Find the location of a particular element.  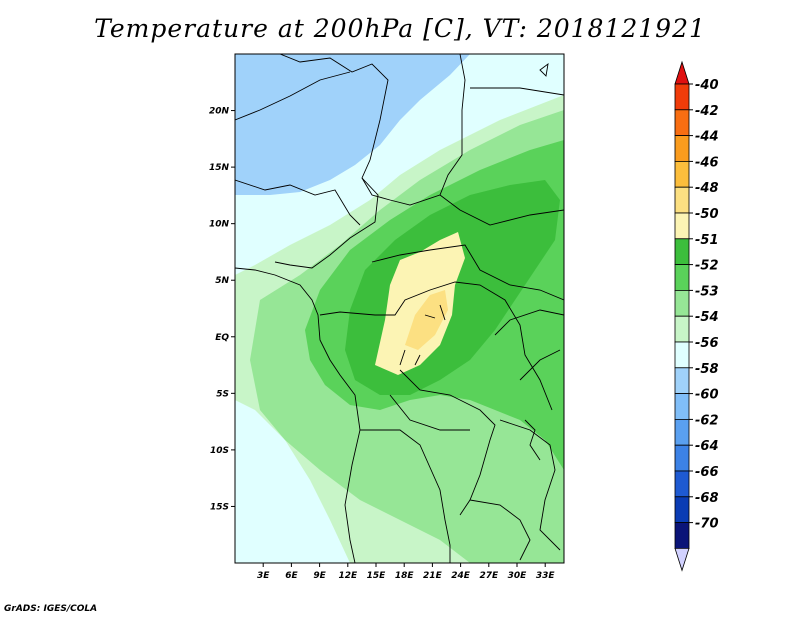

x-tick-label: 6E is located at coordinates (291, 576).